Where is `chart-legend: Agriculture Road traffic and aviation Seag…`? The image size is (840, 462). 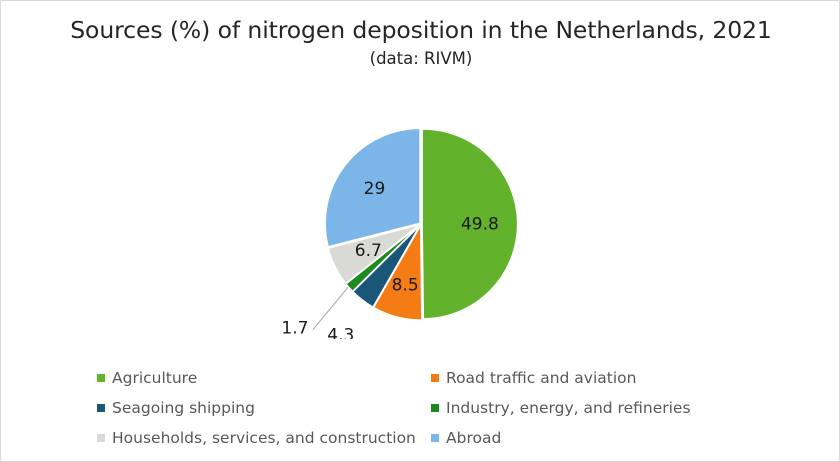 chart-legend: Agriculture Road traffic and aviation Seag… is located at coordinates (417, 408).